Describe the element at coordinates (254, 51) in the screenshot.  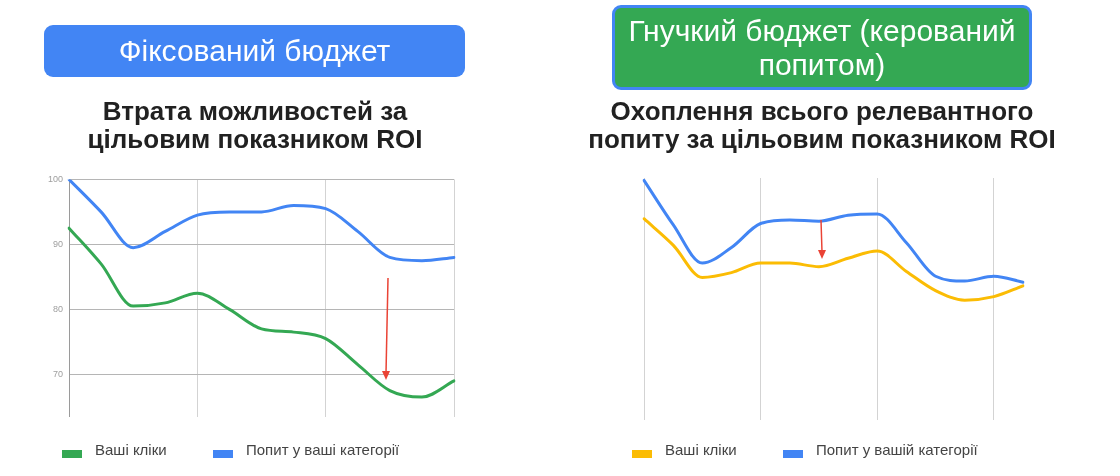
I see `chart-title: Фіксований бюджет` at that location.